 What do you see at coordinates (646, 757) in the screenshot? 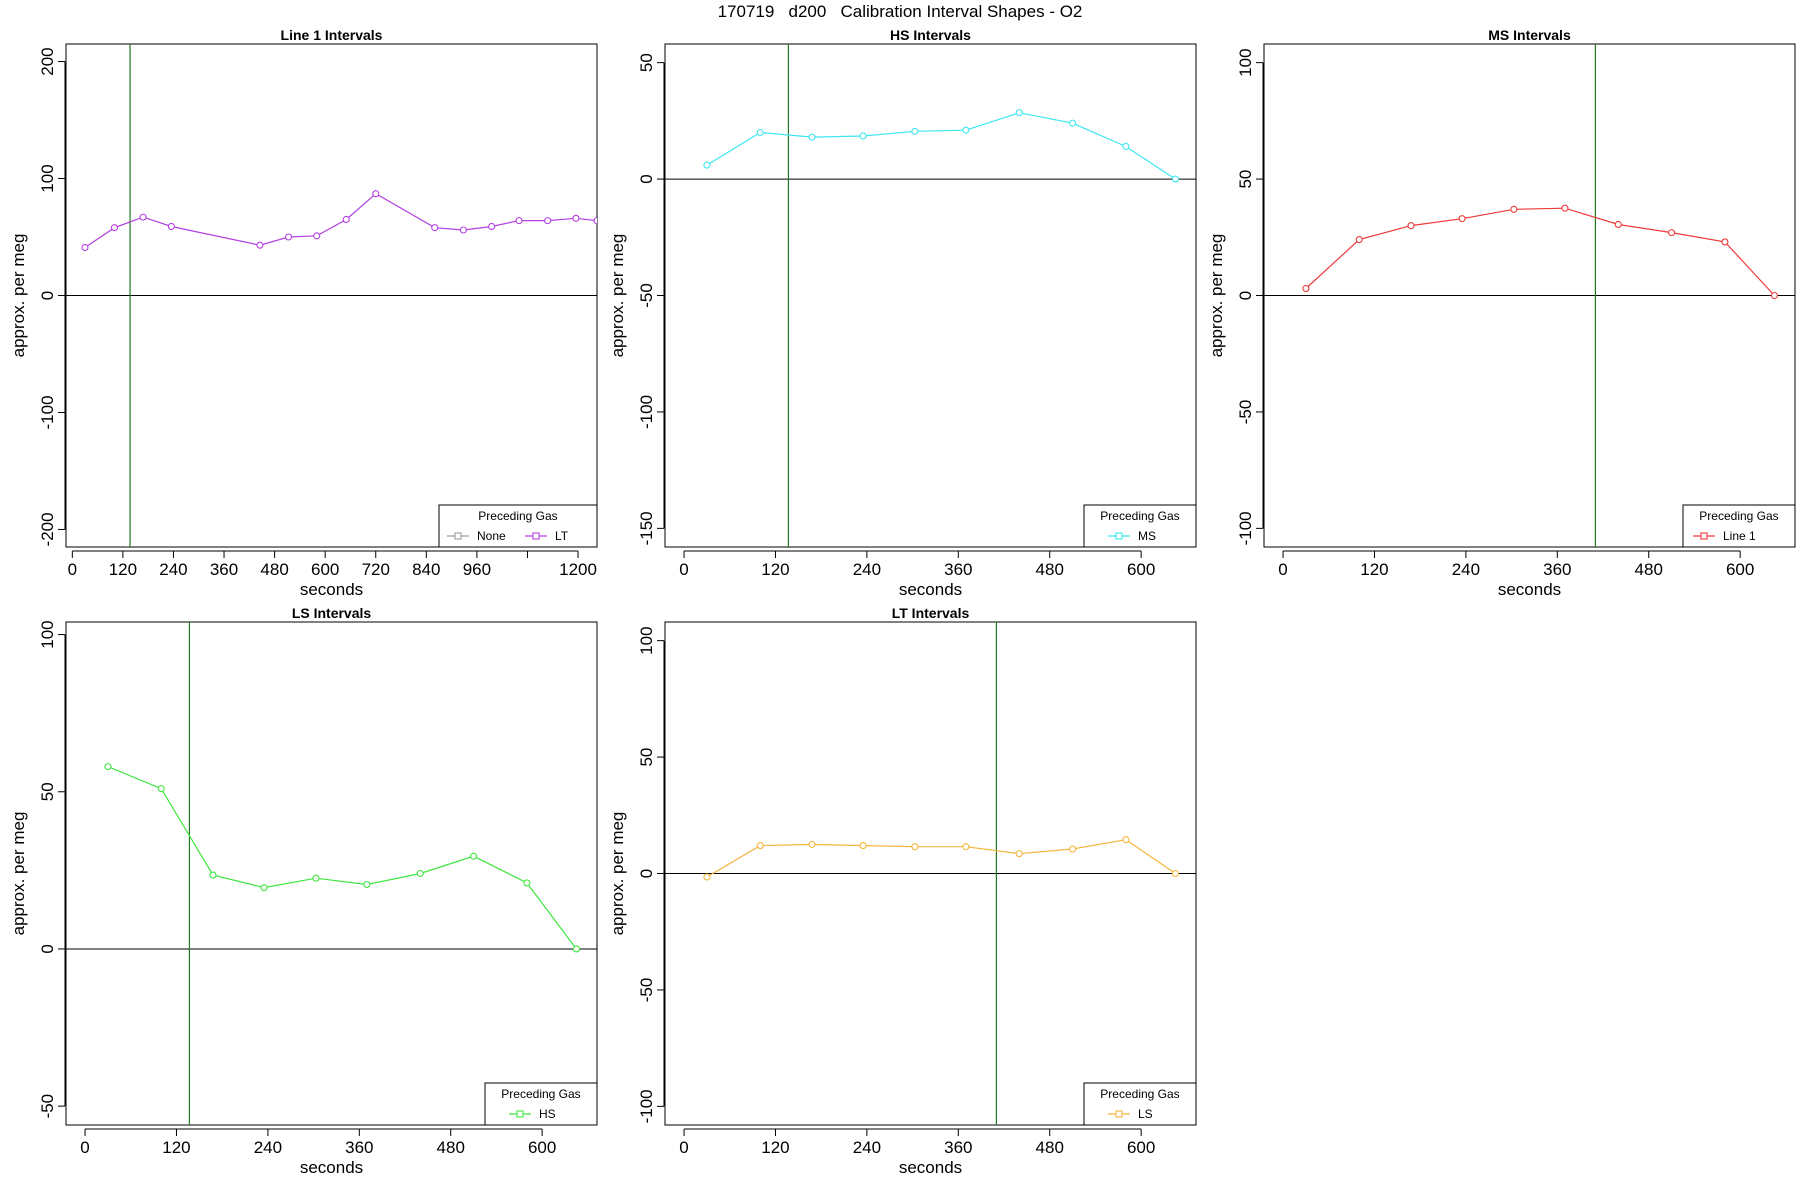
I see `lt-y-tick-label: 50` at bounding box center [646, 757].